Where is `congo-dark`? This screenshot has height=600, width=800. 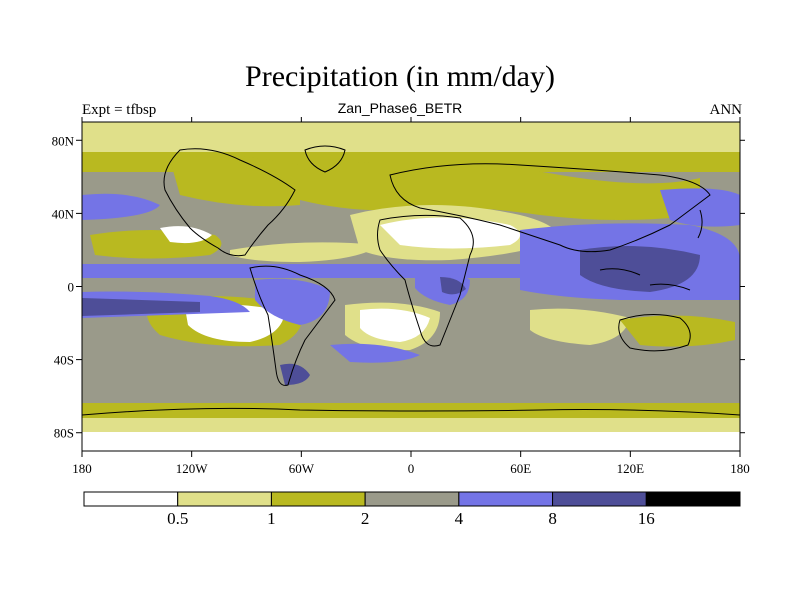
congo-dark is located at coordinates (453, 286).